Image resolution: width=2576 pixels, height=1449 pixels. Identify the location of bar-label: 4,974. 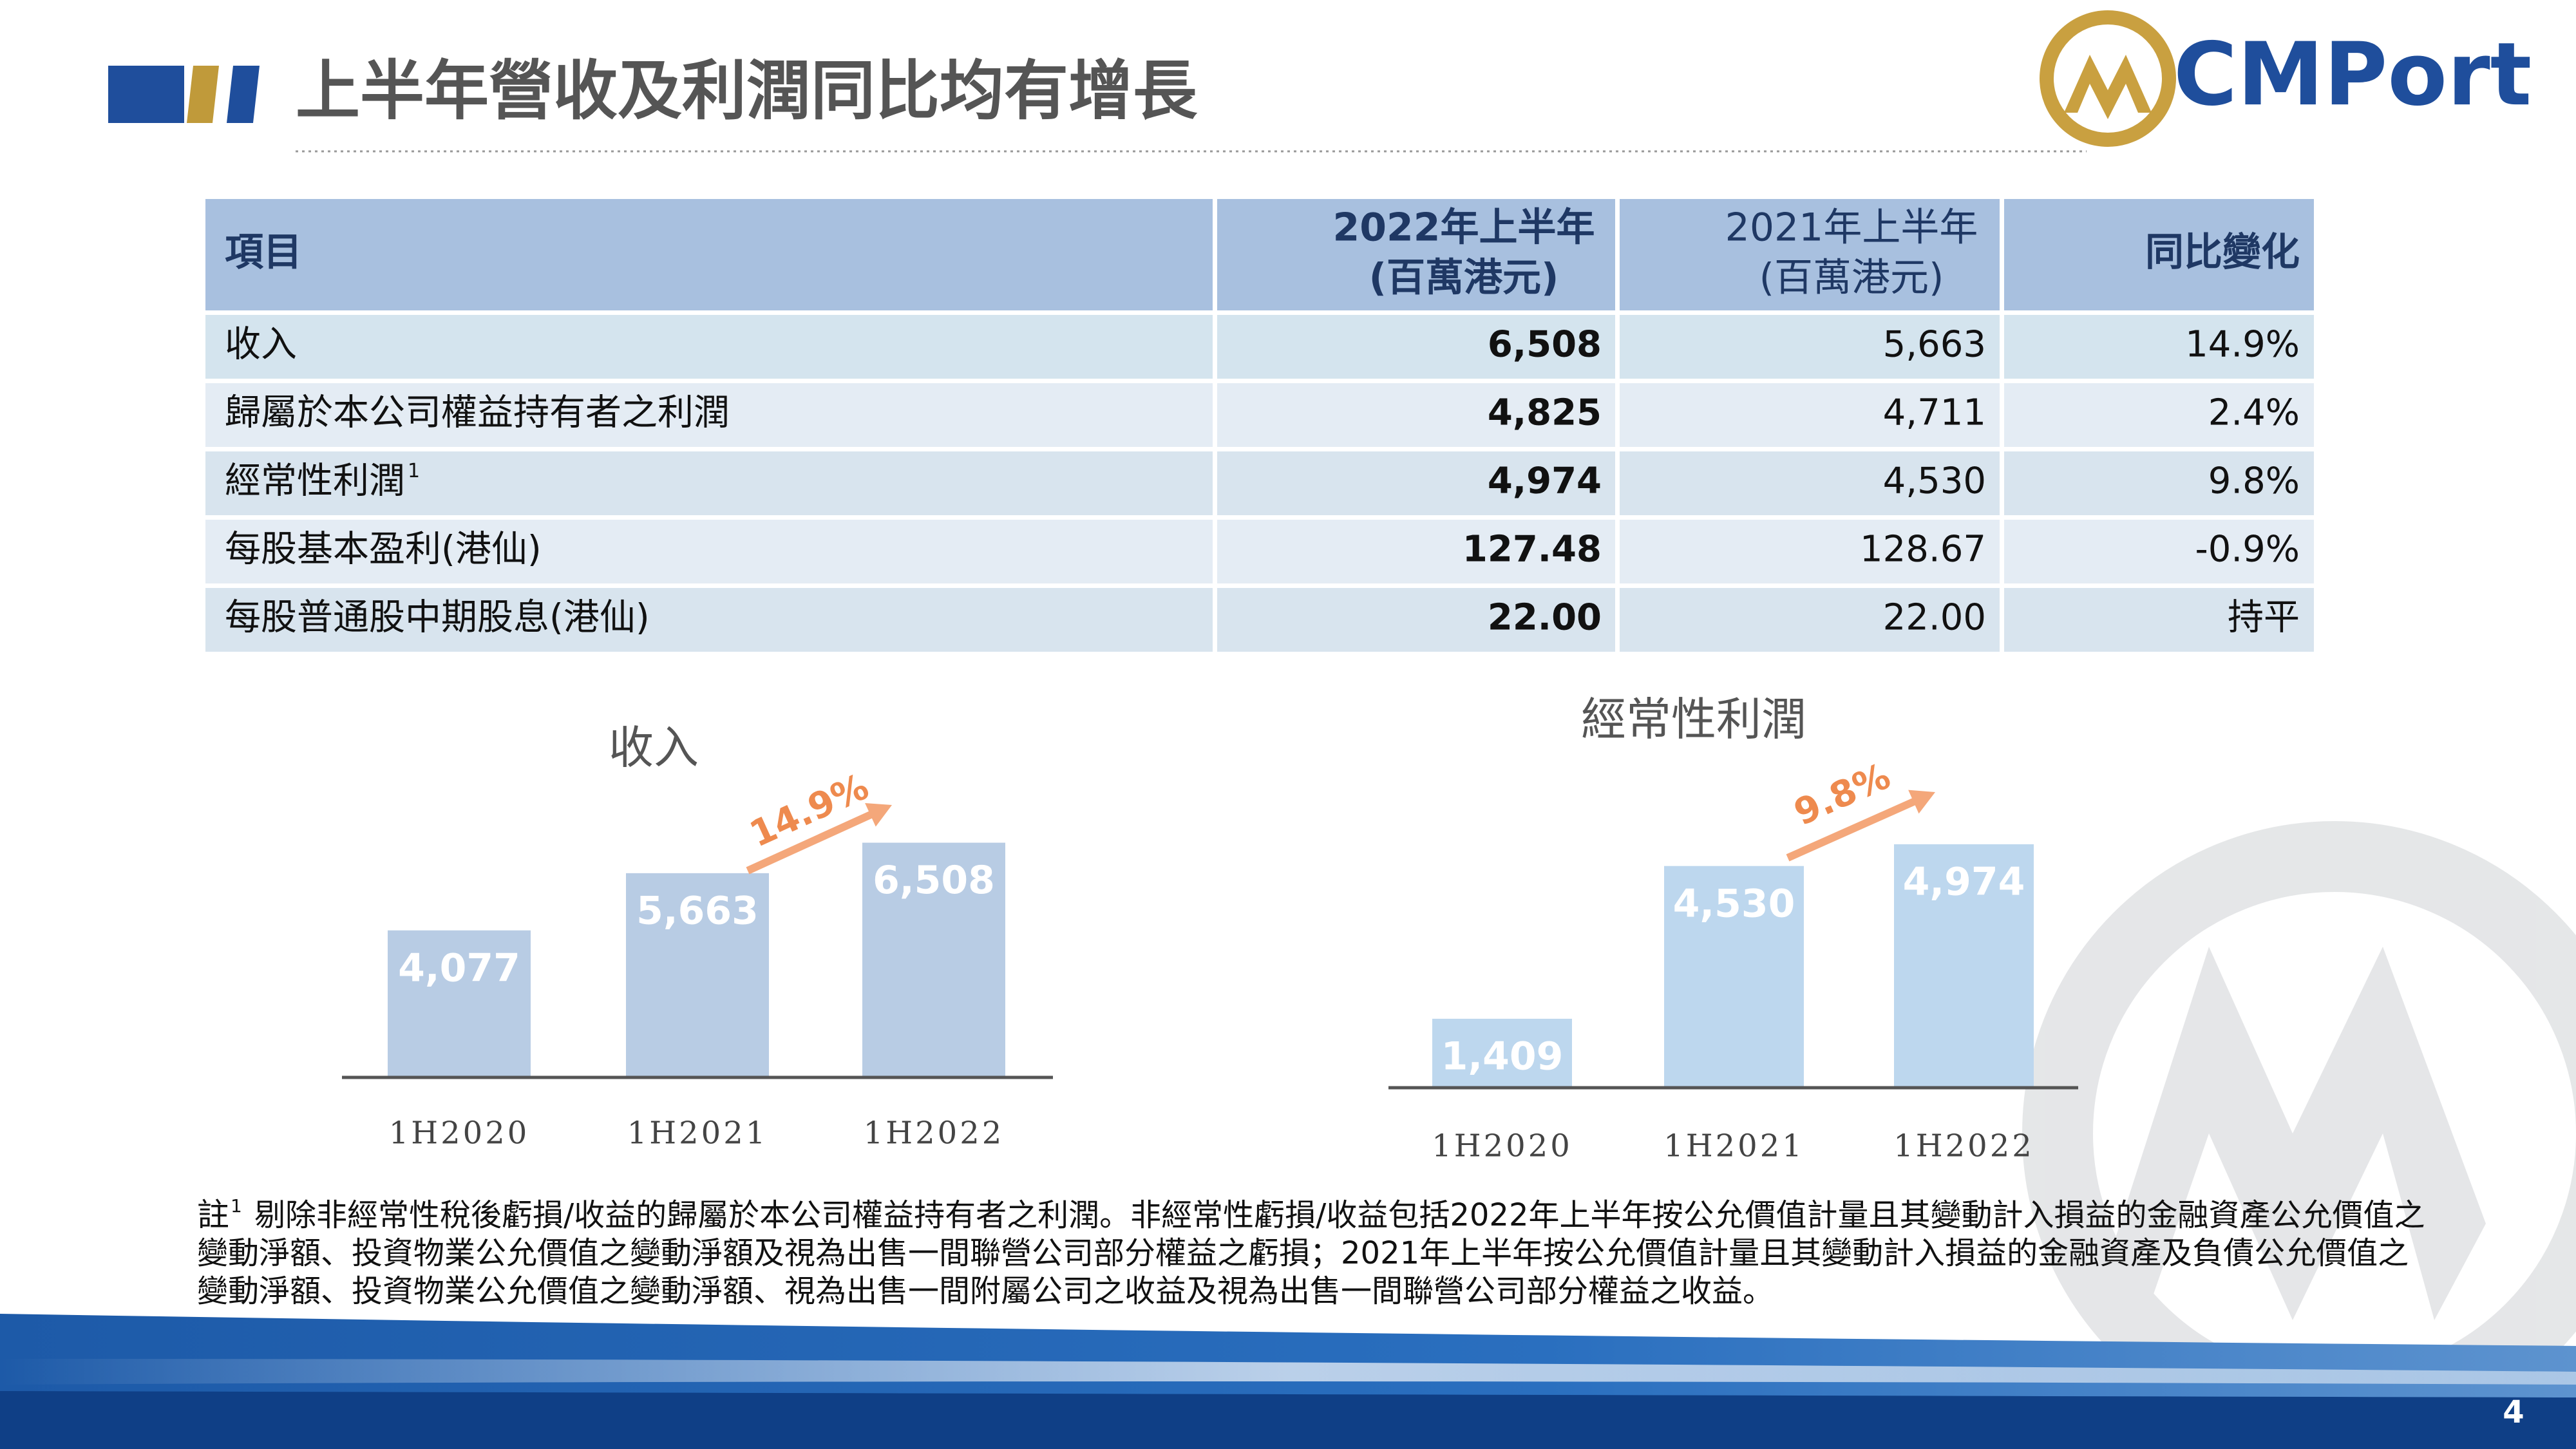
(1964, 882).